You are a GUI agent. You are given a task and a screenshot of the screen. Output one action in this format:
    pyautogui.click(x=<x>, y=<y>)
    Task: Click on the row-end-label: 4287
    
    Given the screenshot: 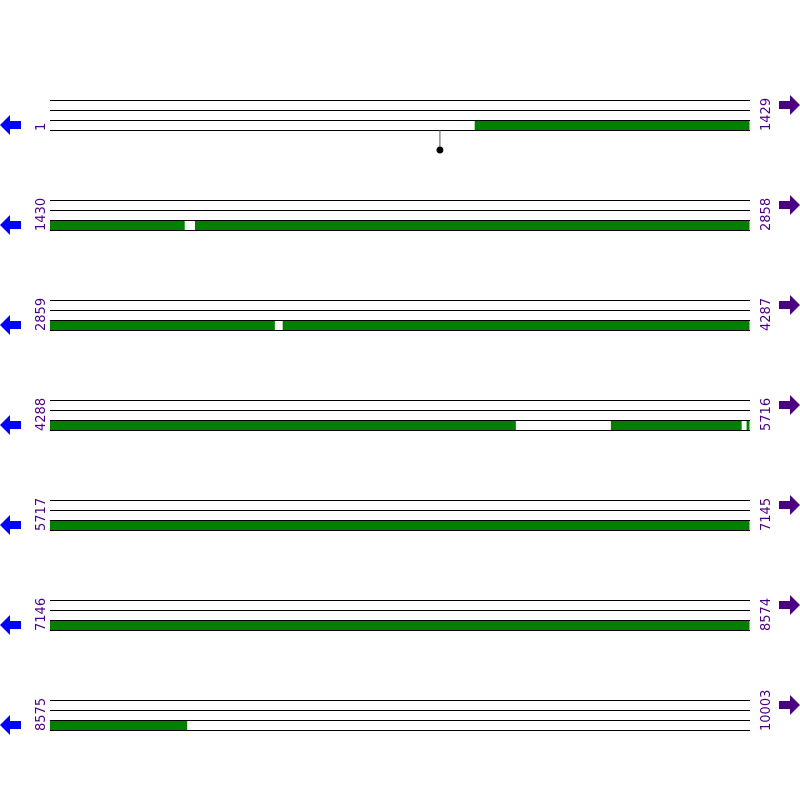 What is the action you would take?
    pyautogui.click(x=766, y=314)
    